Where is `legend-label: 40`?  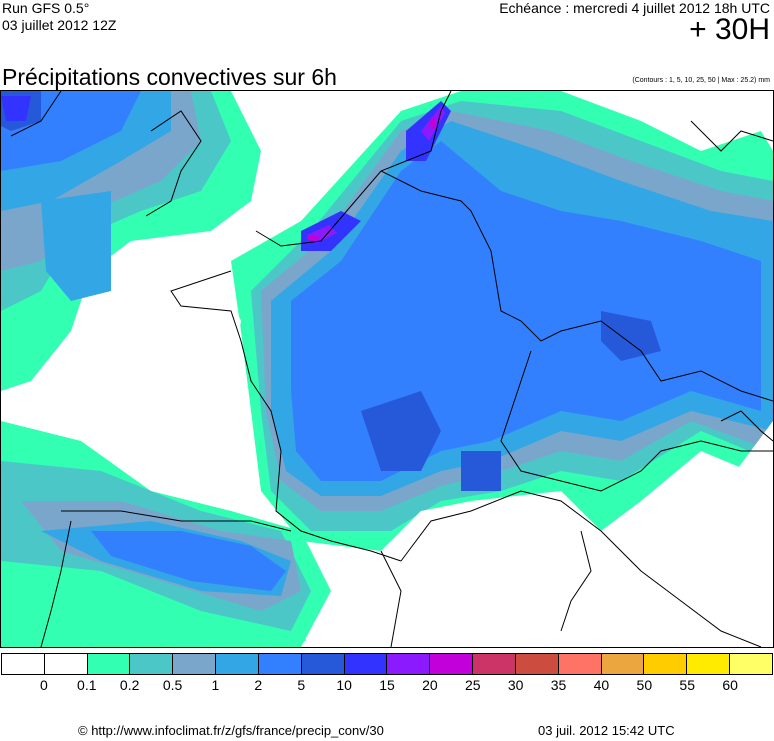 legend-label: 40 is located at coordinates (601, 685).